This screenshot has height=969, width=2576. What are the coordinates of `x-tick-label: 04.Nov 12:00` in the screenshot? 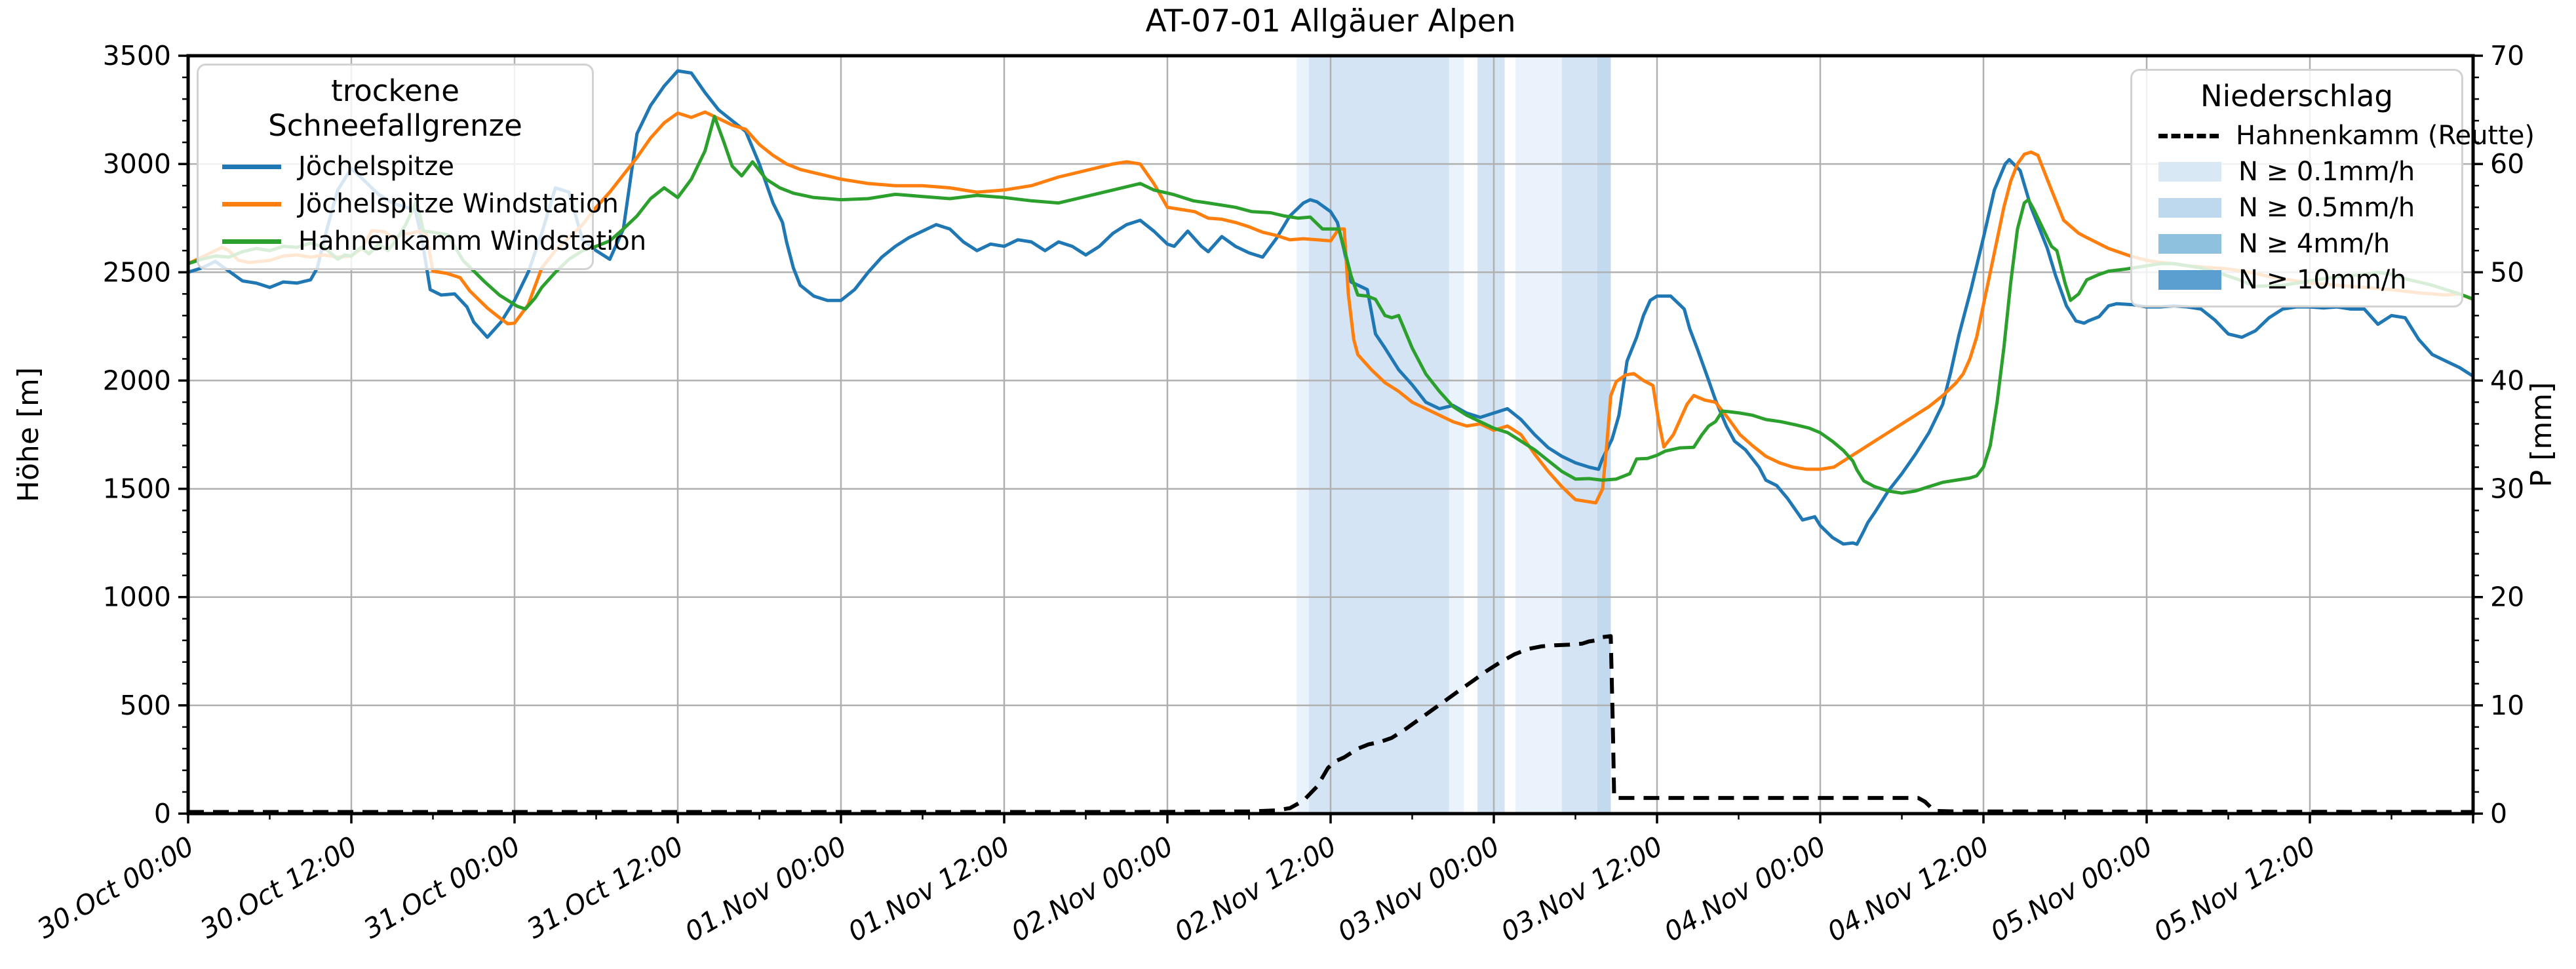 It's located at (1908, 889).